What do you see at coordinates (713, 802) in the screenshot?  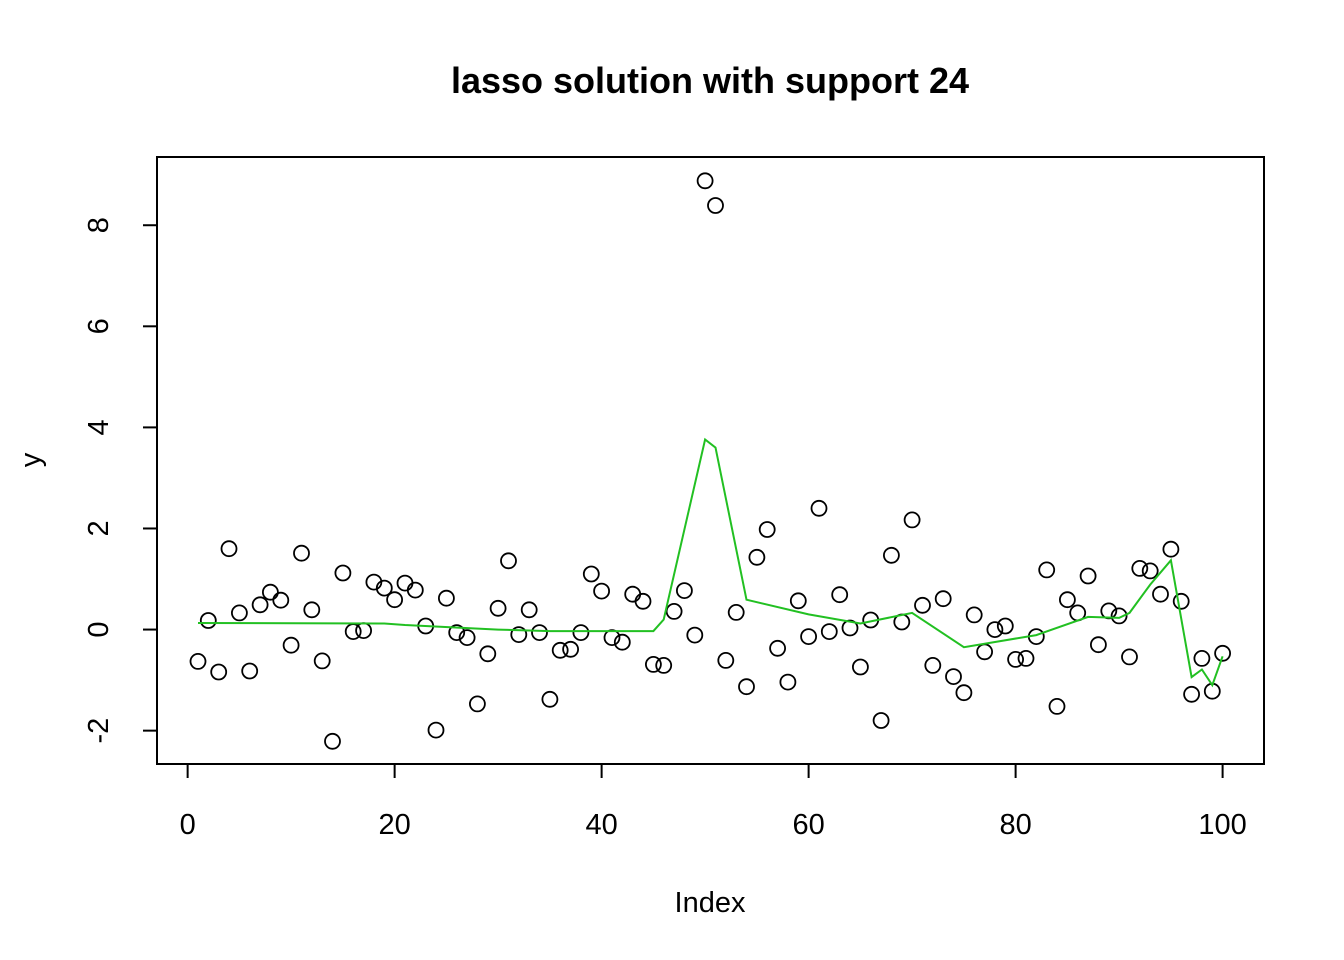 I see `x-axis: 0 20 40 60 80 100` at bounding box center [713, 802].